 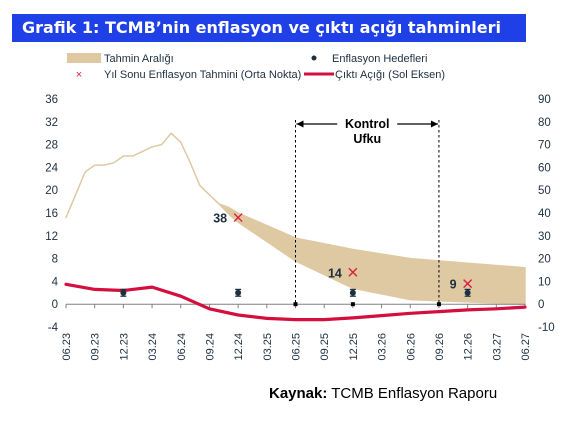 I want to click on markers: 38 14 9, so click(x=296, y=254).